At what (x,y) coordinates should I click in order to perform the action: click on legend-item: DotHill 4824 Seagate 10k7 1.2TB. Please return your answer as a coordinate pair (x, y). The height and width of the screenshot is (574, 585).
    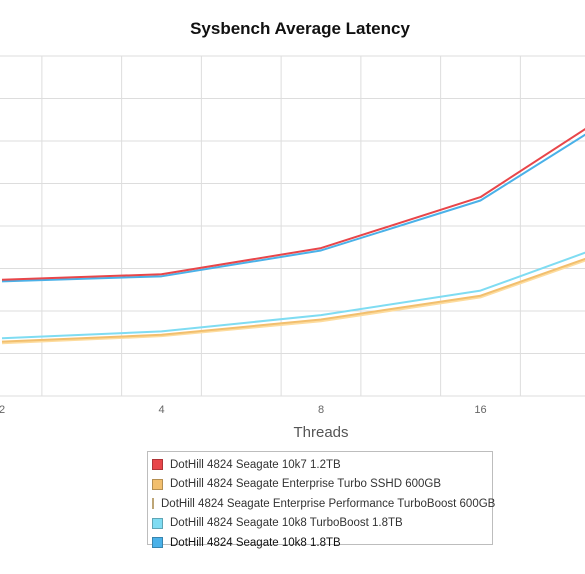
    Looking at the image, I should click on (322, 465).